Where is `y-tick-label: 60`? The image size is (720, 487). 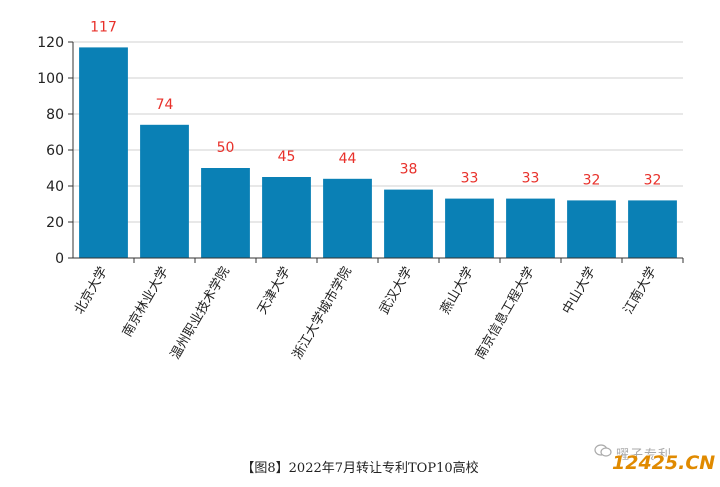 y-tick-label: 60 is located at coordinates (55, 151).